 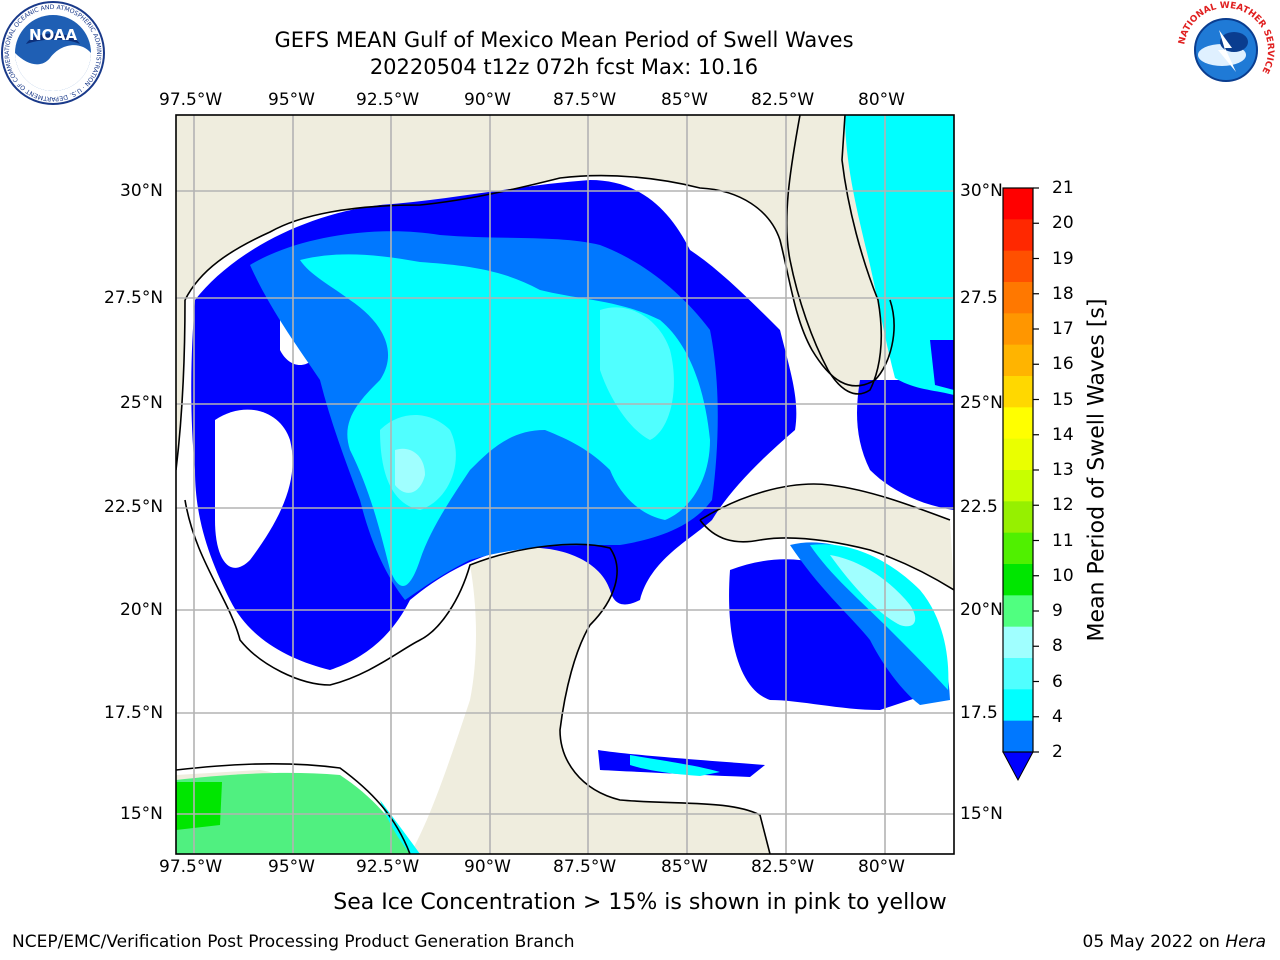 What do you see at coordinates (191, 867) in the screenshot?
I see `lon-label-bottom: 97.5°W` at bounding box center [191, 867].